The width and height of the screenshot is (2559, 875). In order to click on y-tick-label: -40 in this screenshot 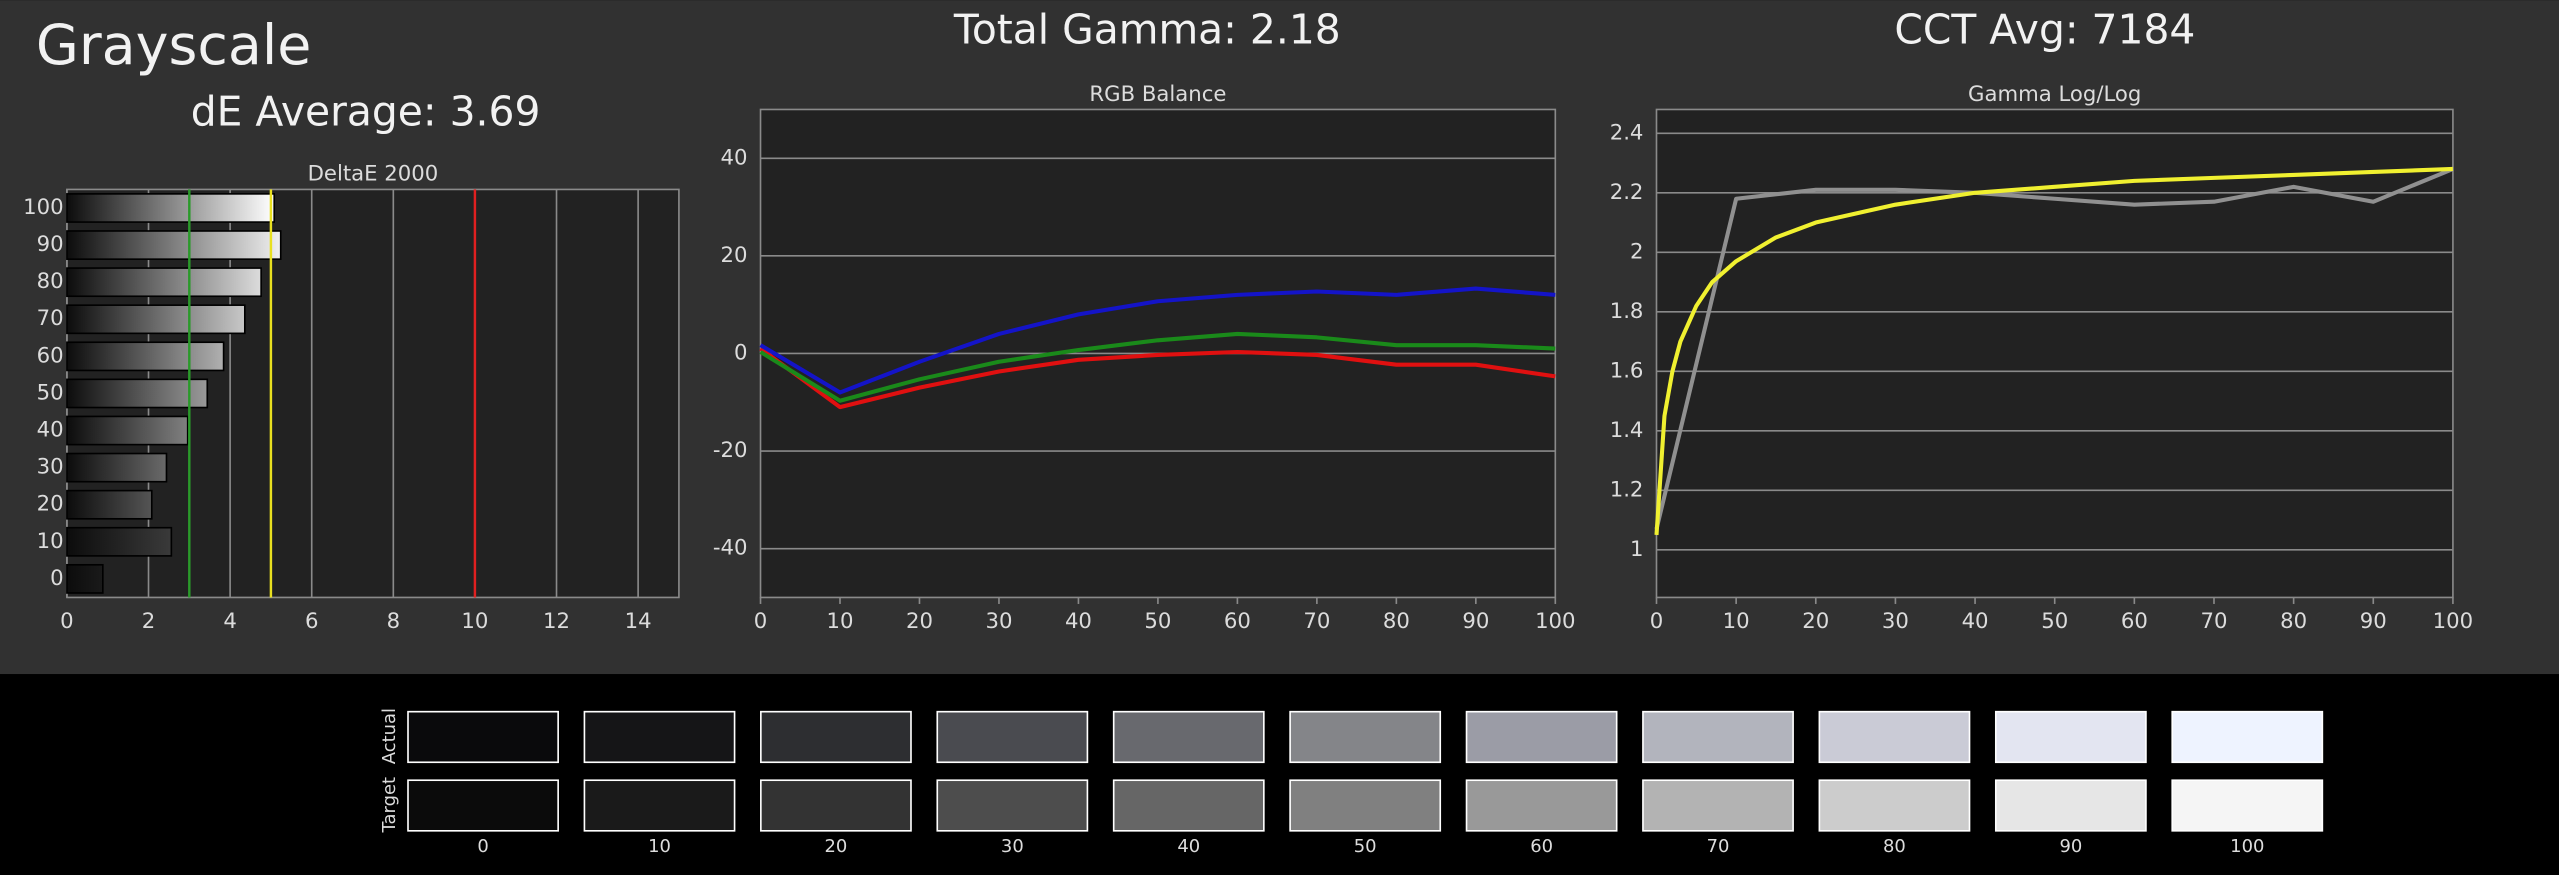, I will do `click(730, 548)`.